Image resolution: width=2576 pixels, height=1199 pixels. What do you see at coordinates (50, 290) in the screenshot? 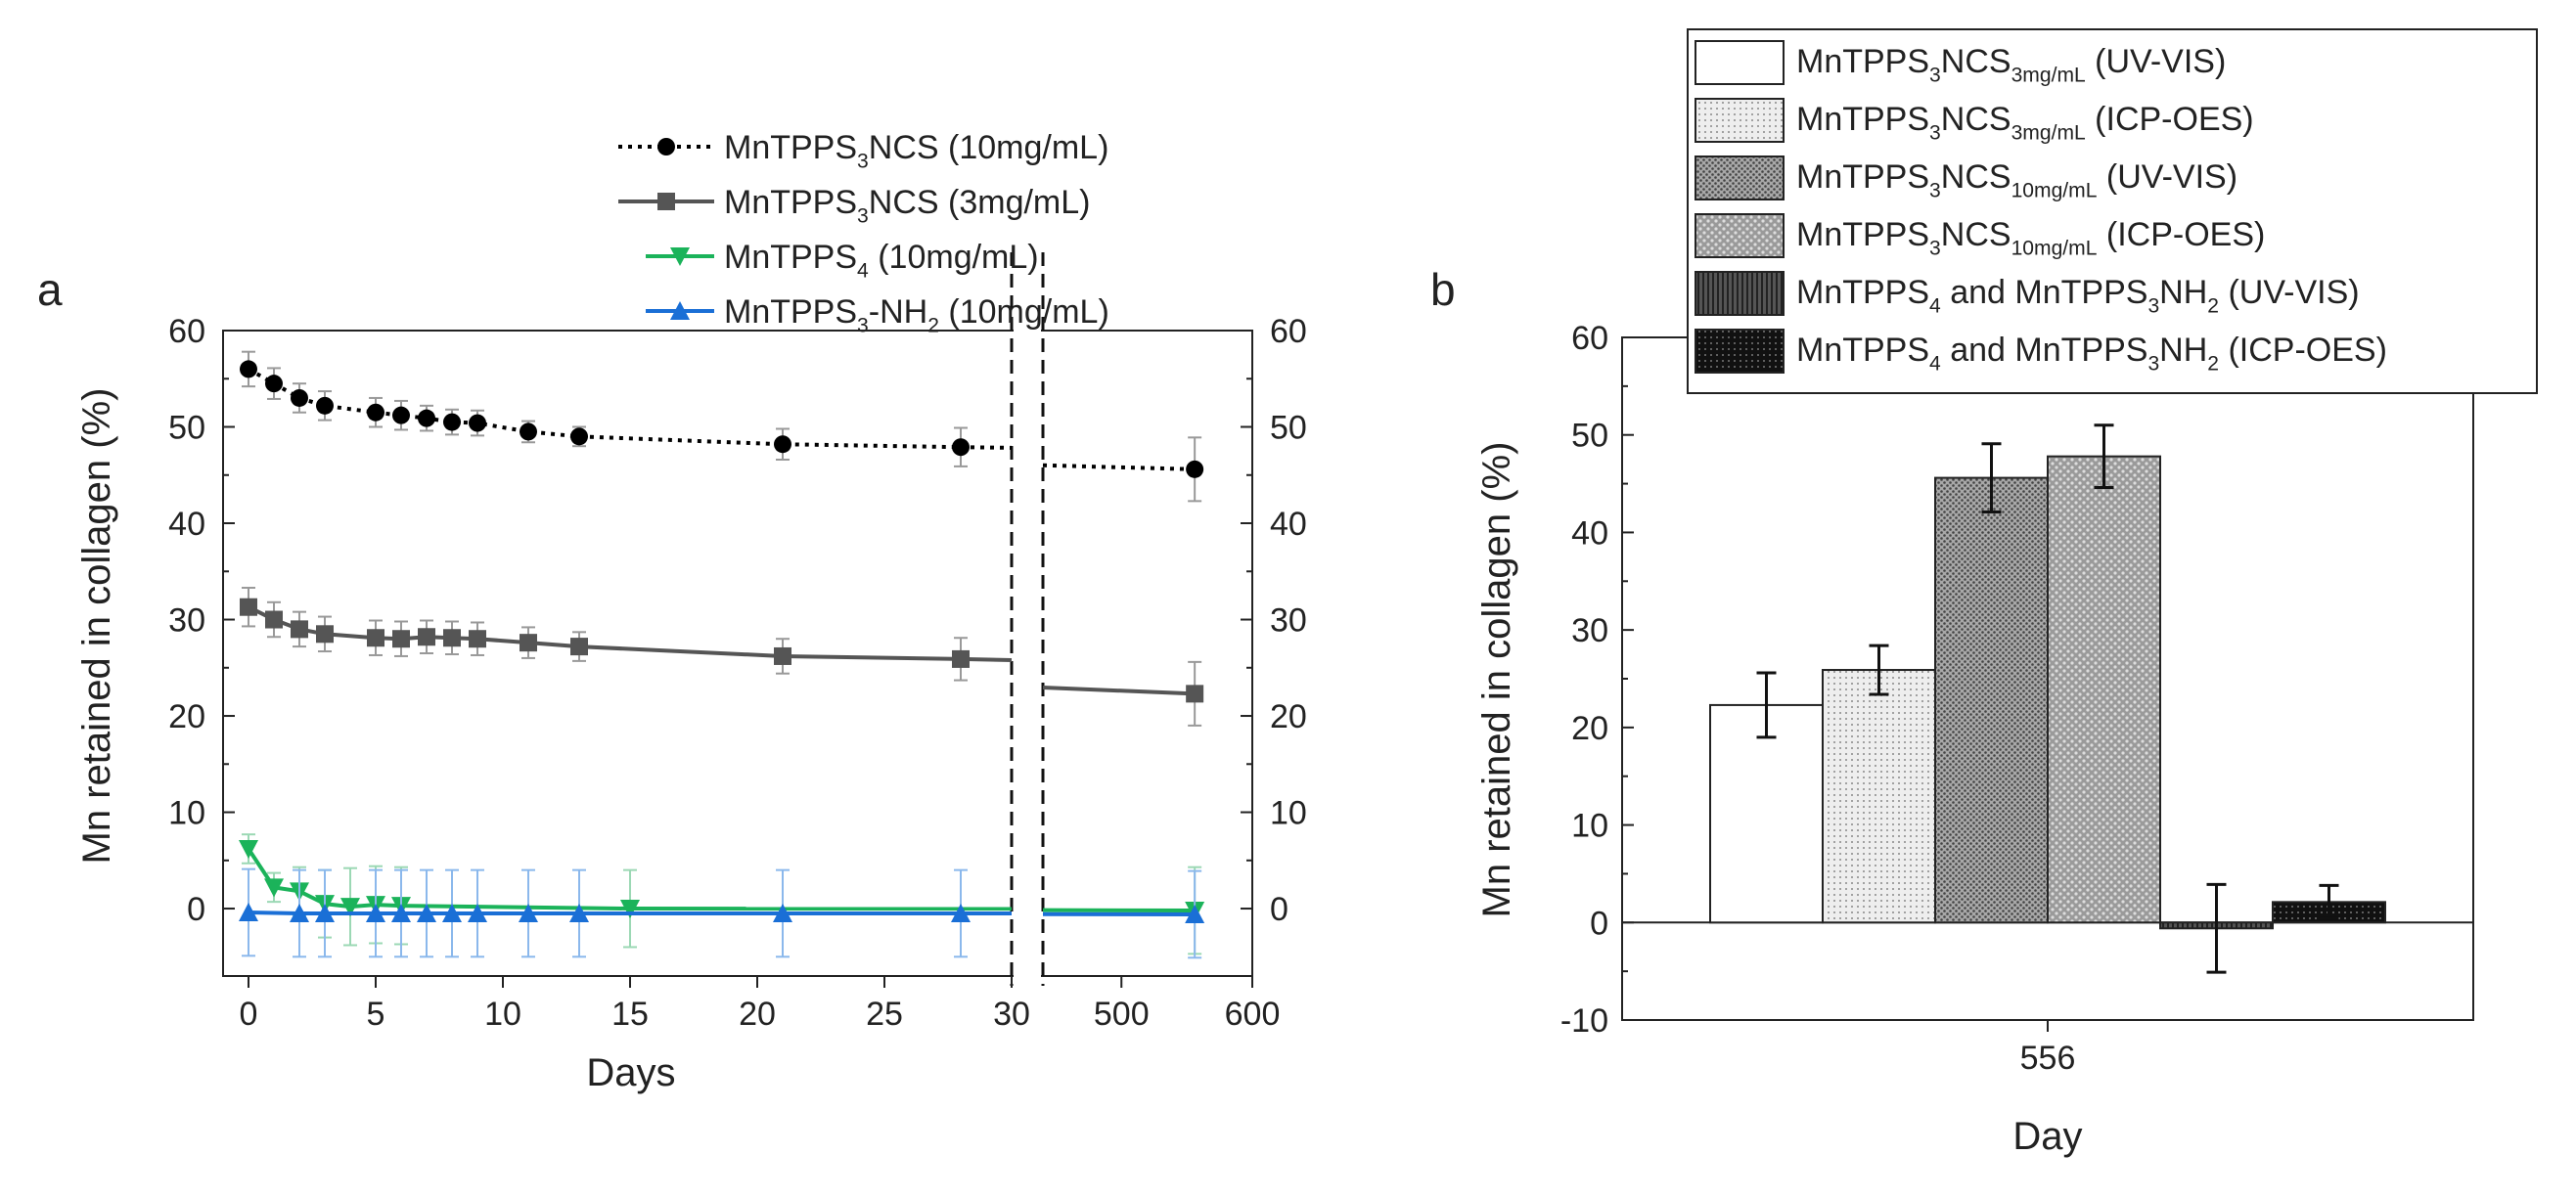
I see `panel-label-a: a` at bounding box center [50, 290].